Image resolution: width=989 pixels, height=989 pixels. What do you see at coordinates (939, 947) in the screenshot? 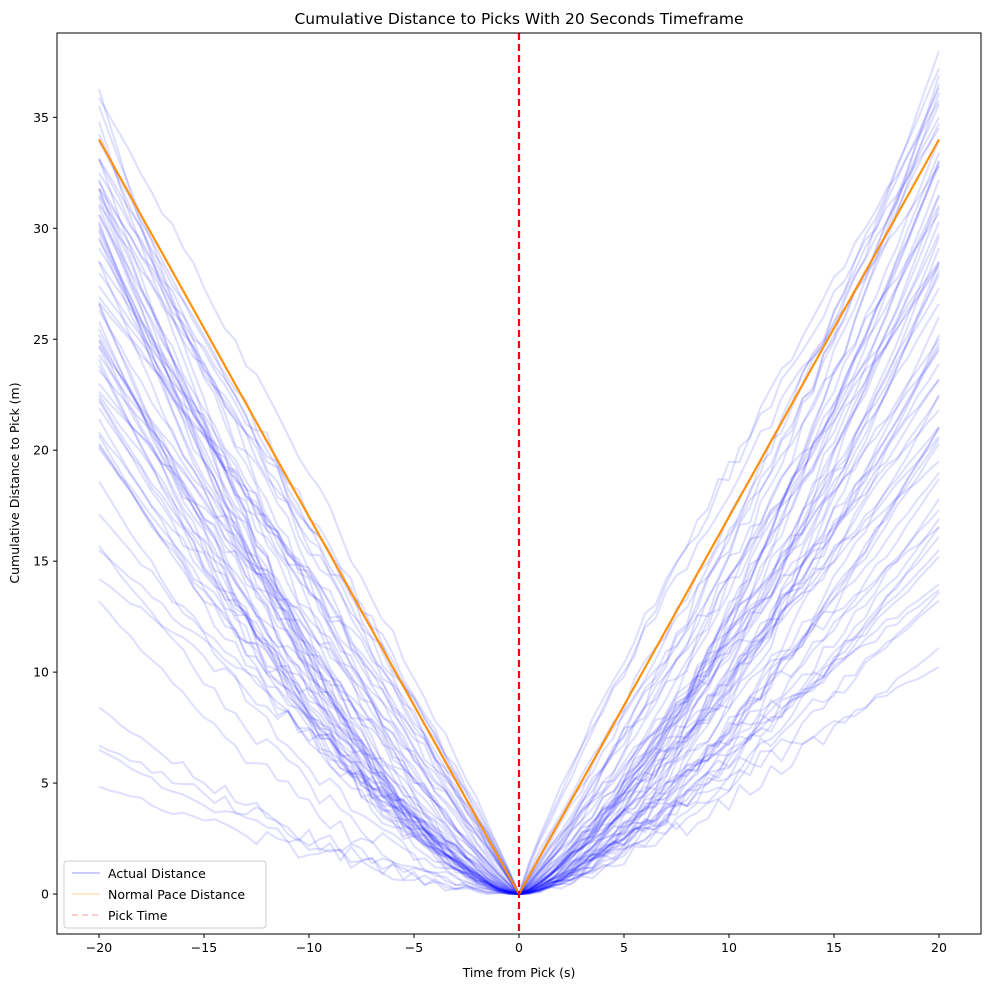
I see `x-tick-label: 20` at bounding box center [939, 947].